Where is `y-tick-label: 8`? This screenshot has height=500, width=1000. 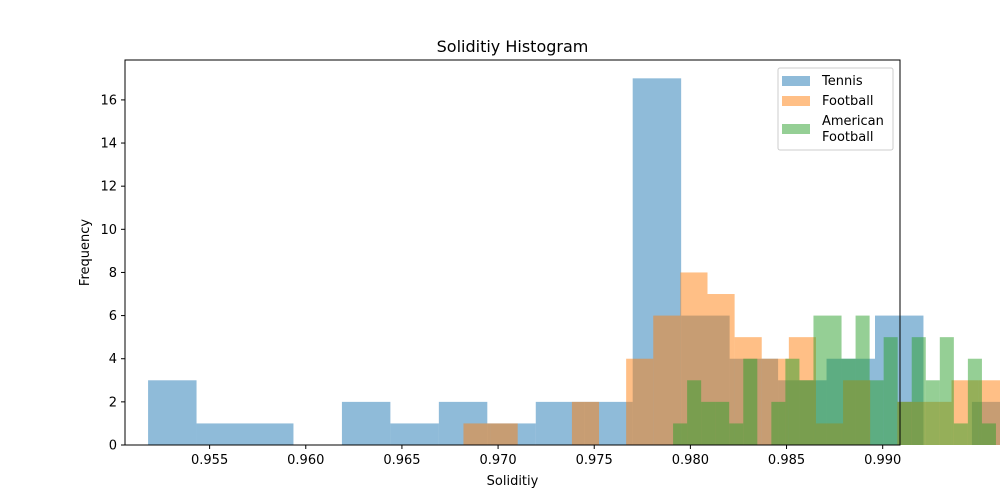
y-tick-label: 8 is located at coordinates (113, 273).